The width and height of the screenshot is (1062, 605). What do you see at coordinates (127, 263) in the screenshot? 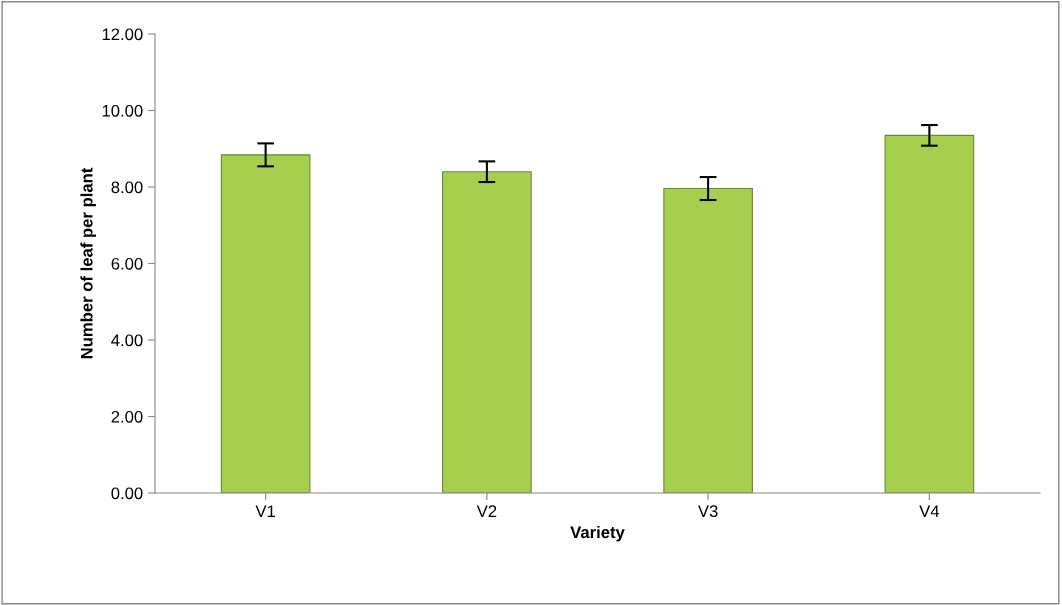
I see `y-tick-label: 6.00` at bounding box center [127, 263].